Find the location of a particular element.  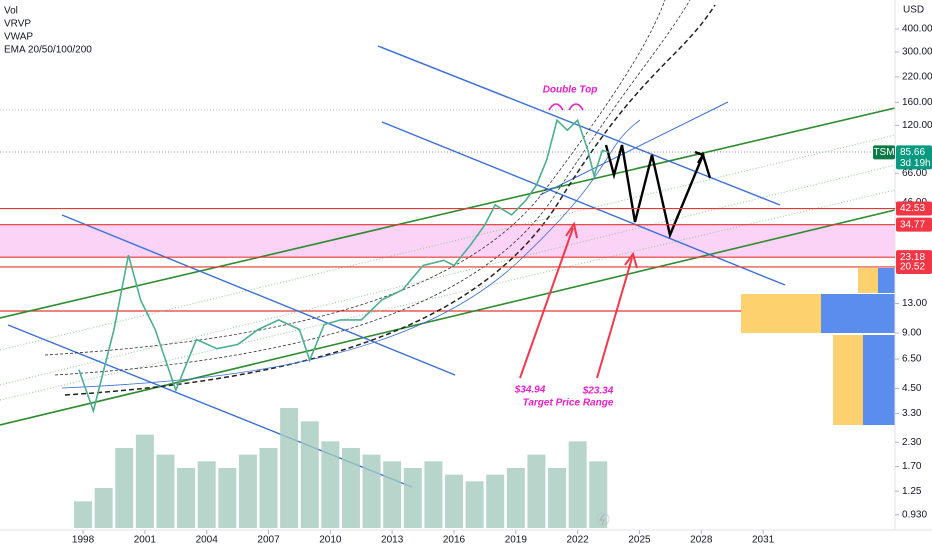

level-label: 42.53 is located at coordinates (912, 208).